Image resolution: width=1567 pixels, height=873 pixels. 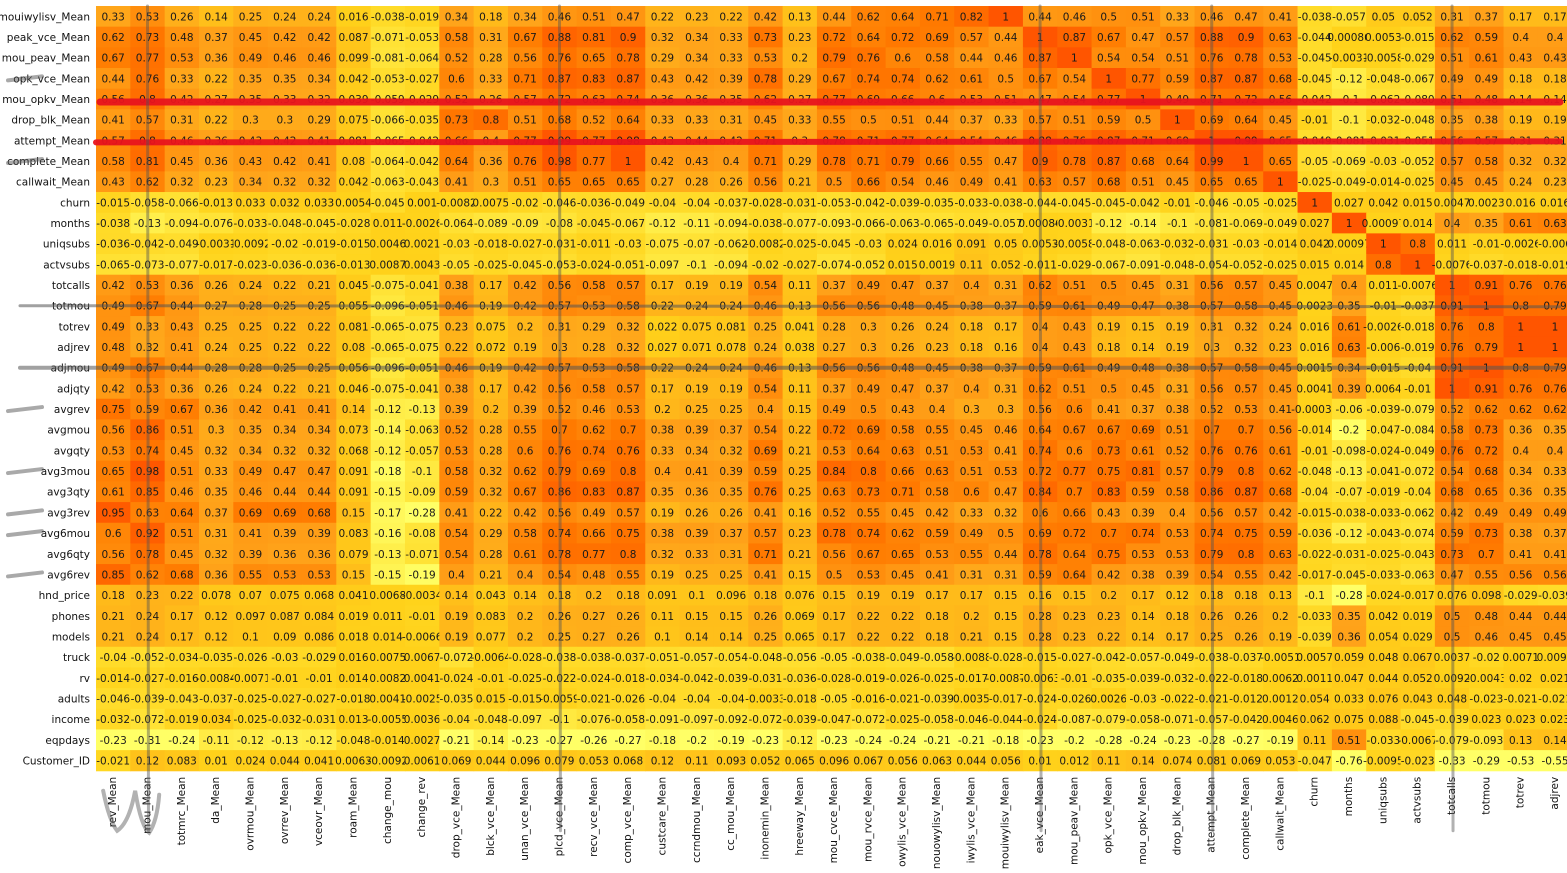 What do you see at coordinates (594, 451) in the screenshot?
I see `cell-value-label: 0.74` at bounding box center [594, 451].